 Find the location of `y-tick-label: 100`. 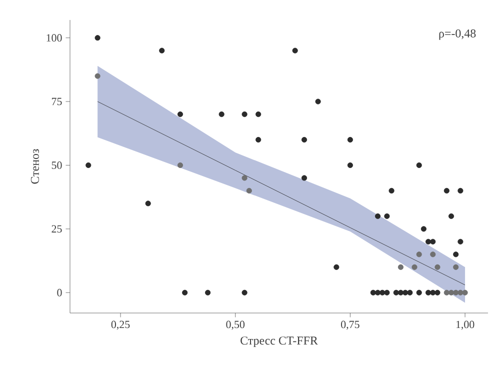

y-tick-label: 100 is located at coordinates (54, 38).